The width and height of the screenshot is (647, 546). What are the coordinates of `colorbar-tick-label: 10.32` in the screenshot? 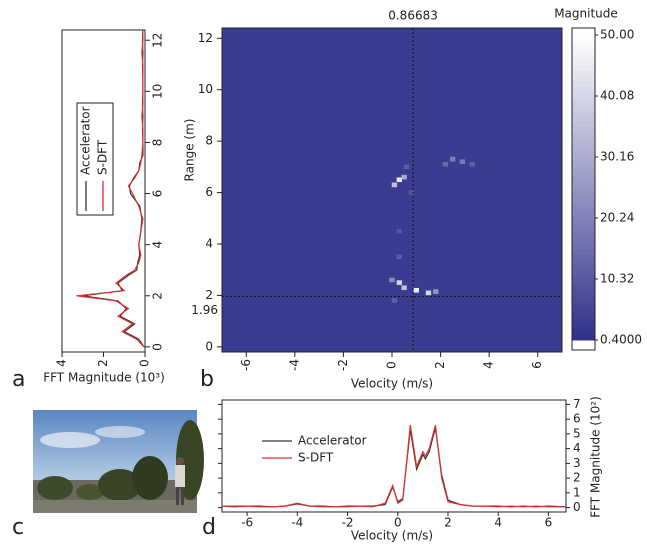 It's located at (617, 279).